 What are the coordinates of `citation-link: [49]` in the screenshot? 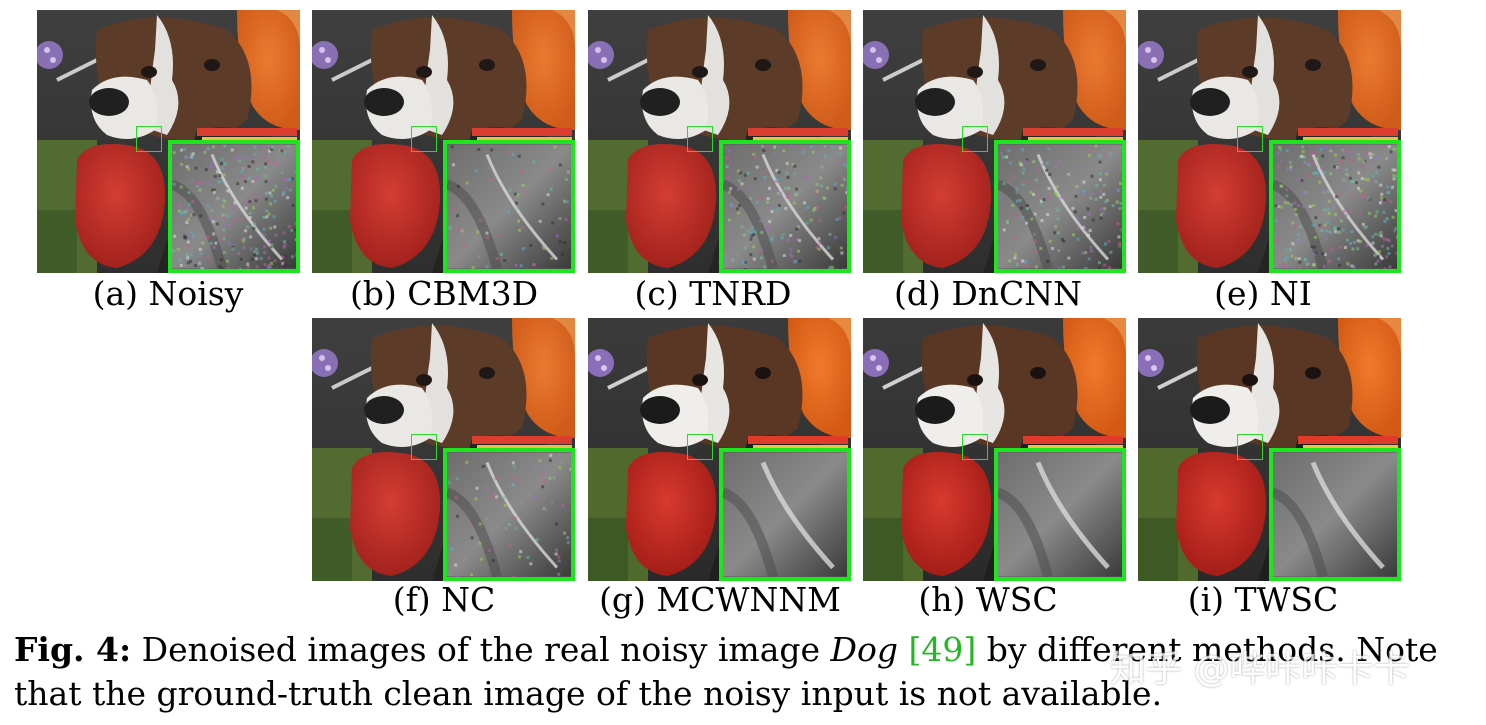 It's located at (942, 649).